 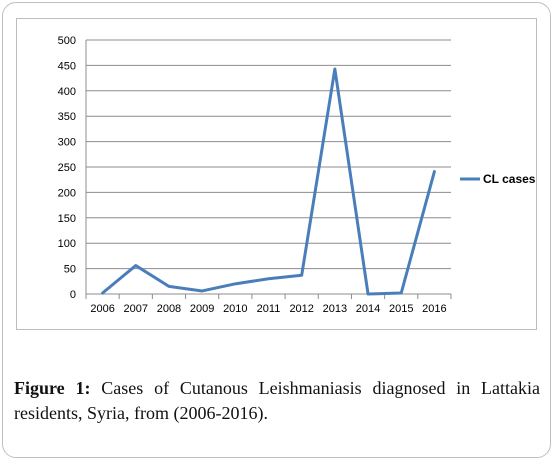 What do you see at coordinates (335, 309) in the screenshot?
I see `x-tick-label: 2013` at bounding box center [335, 309].